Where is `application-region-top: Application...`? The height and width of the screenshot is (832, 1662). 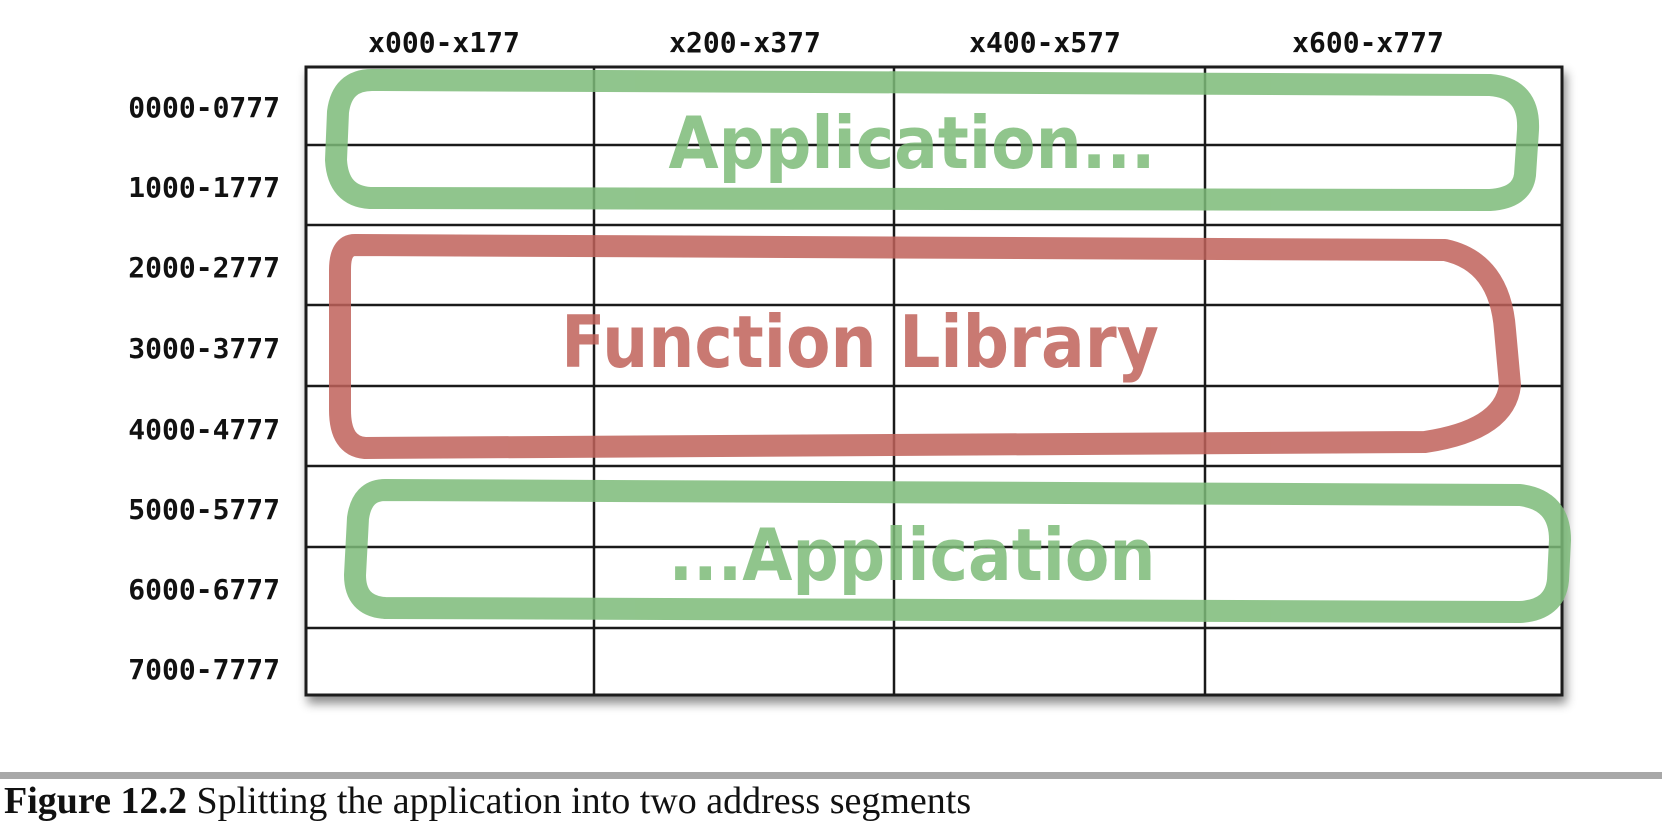
application-region-top: Application... is located at coordinates (932, 140).